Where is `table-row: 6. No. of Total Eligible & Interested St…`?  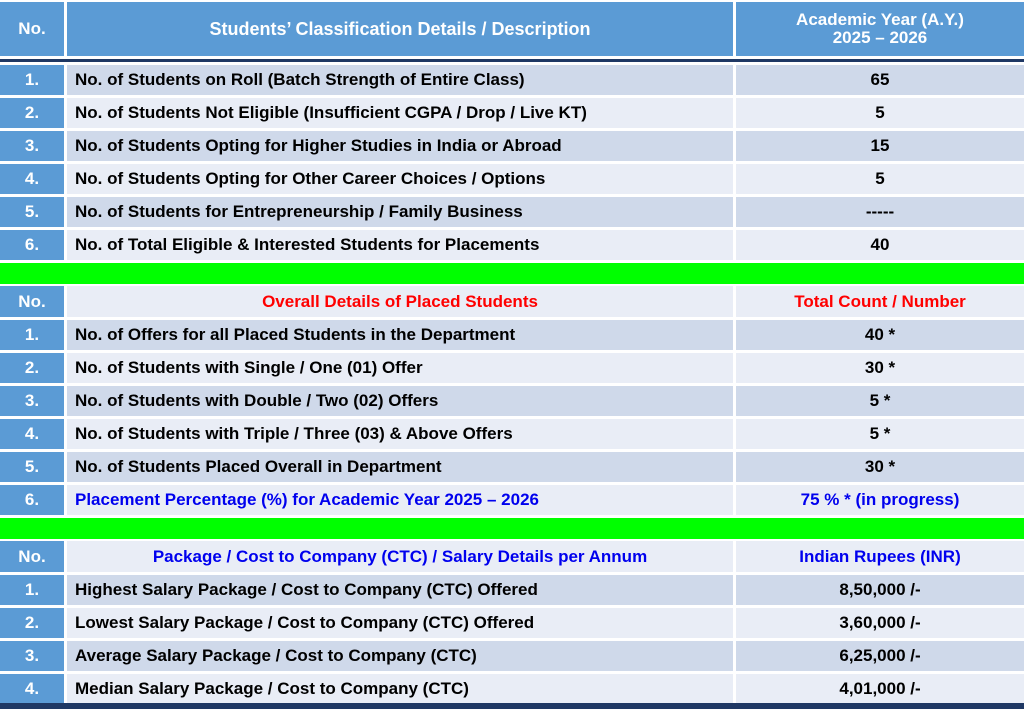 table-row: 6. No. of Total Eligible & Interested St… is located at coordinates (512, 245).